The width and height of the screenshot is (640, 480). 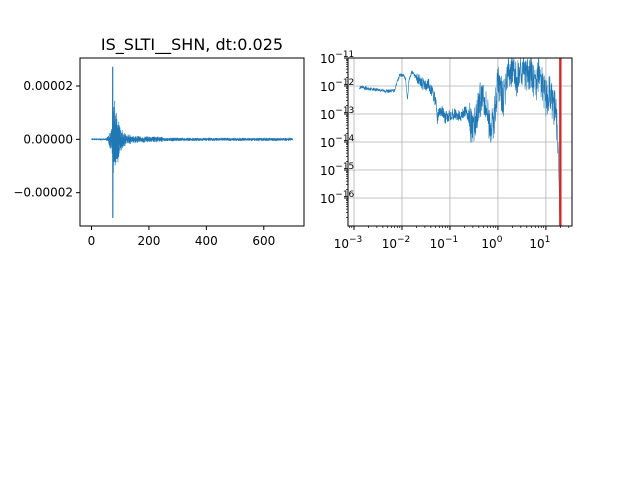 I want to click on x-tick-label: 10¹, so click(x=539, y=243).